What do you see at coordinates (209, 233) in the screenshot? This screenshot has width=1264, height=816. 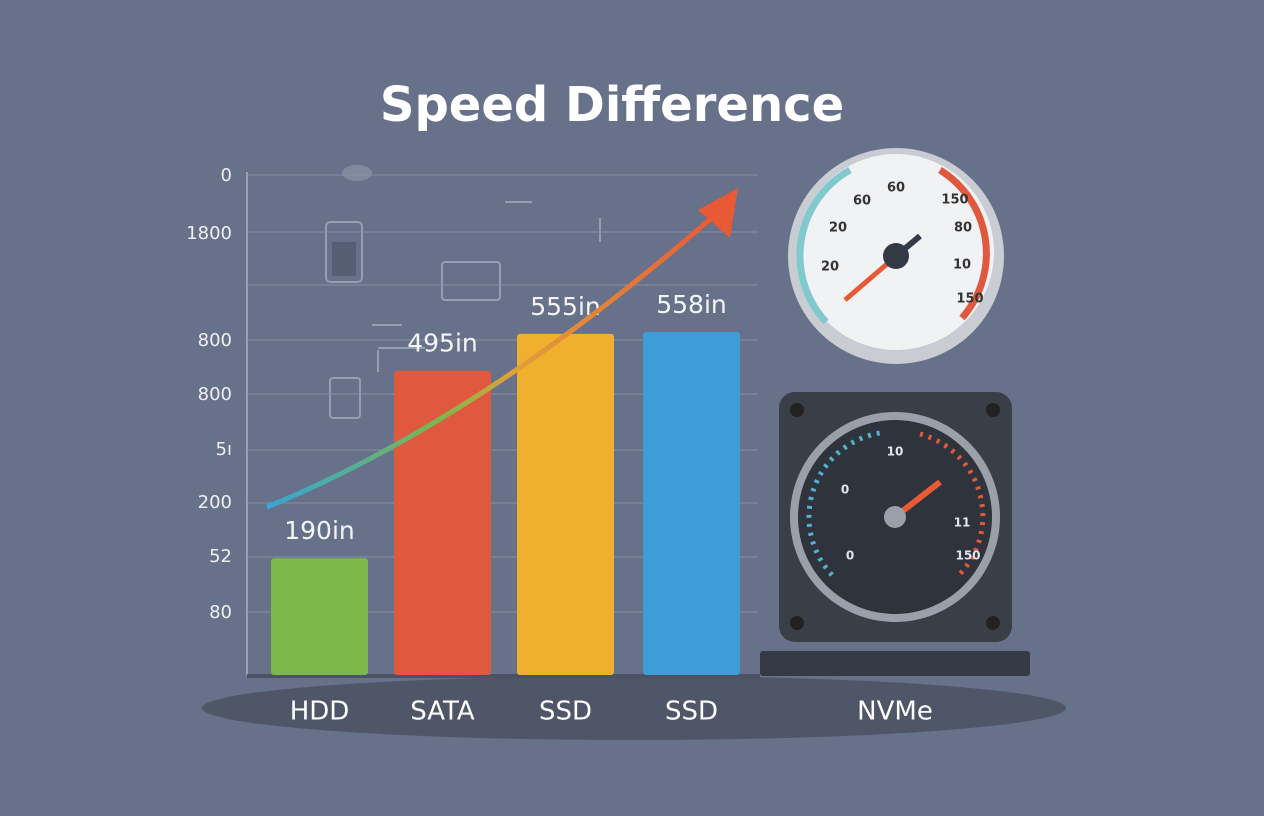 I see `y-axis-label: 1800` at bounding box center [209, 233].